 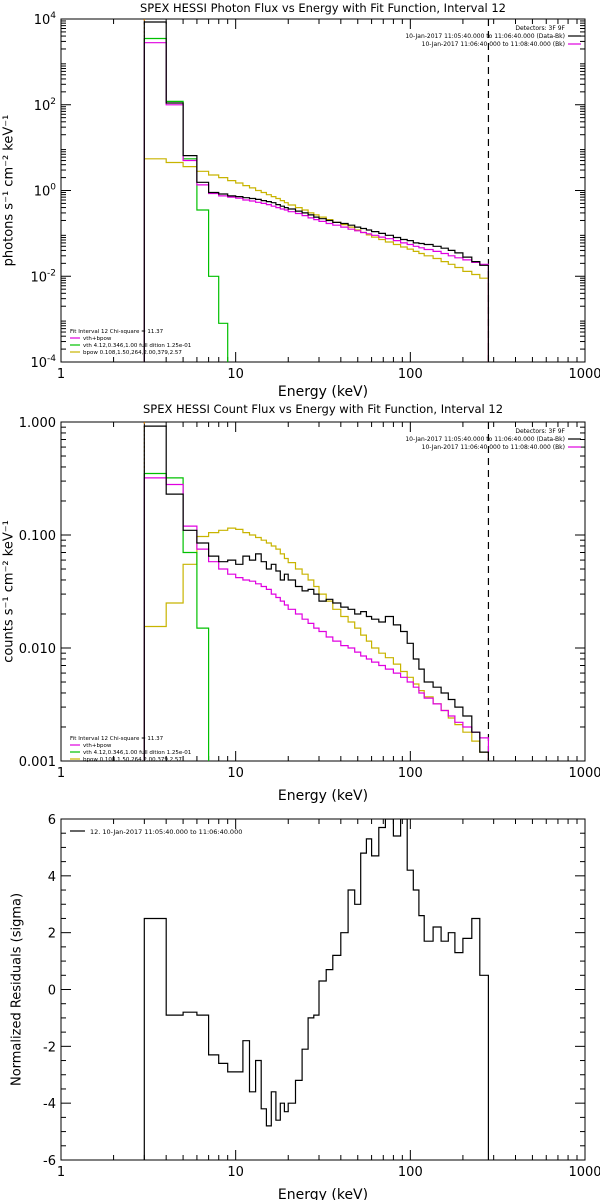 I want to click on y-axis-label: photons s⁻¹ cm⁻² keV⁻¹, so click(x=9, y=191).